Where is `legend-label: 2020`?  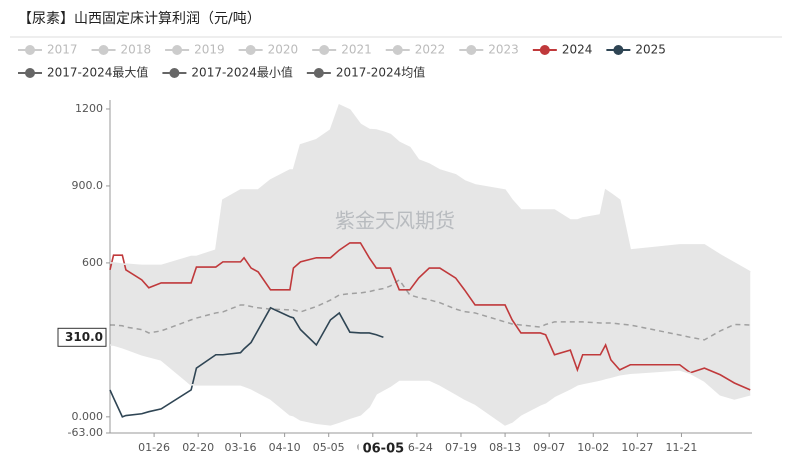
legend-label: 2020 is located at coordinates (283, 50).